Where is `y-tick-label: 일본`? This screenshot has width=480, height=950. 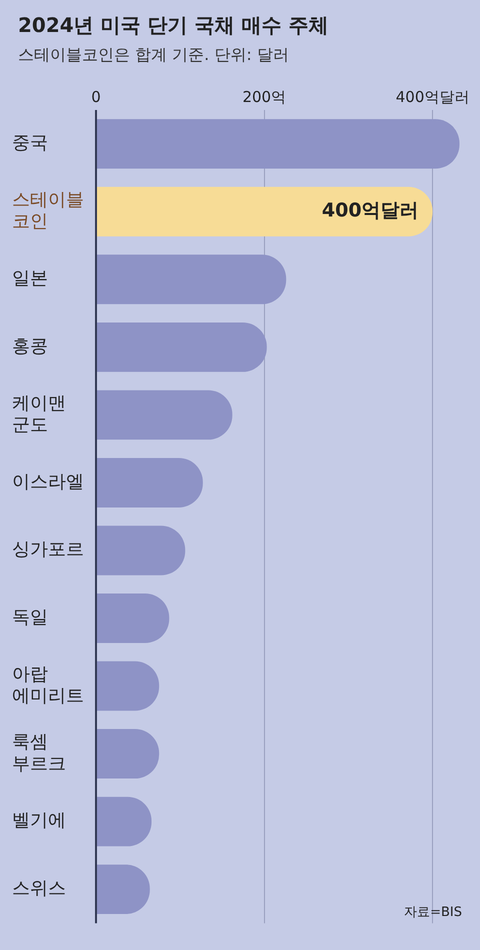 y-tick-label: 일본 is located at coordinates (30, 279).